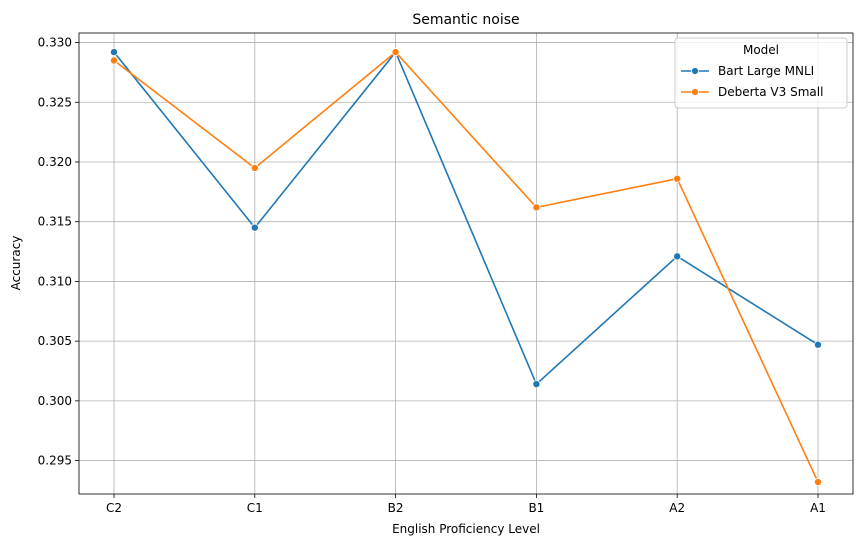 This screenshot has height=547, width=863. Describe the element at coordinates (396, 508) in the screenshot. I see `x-tick-label: B2` at that location.